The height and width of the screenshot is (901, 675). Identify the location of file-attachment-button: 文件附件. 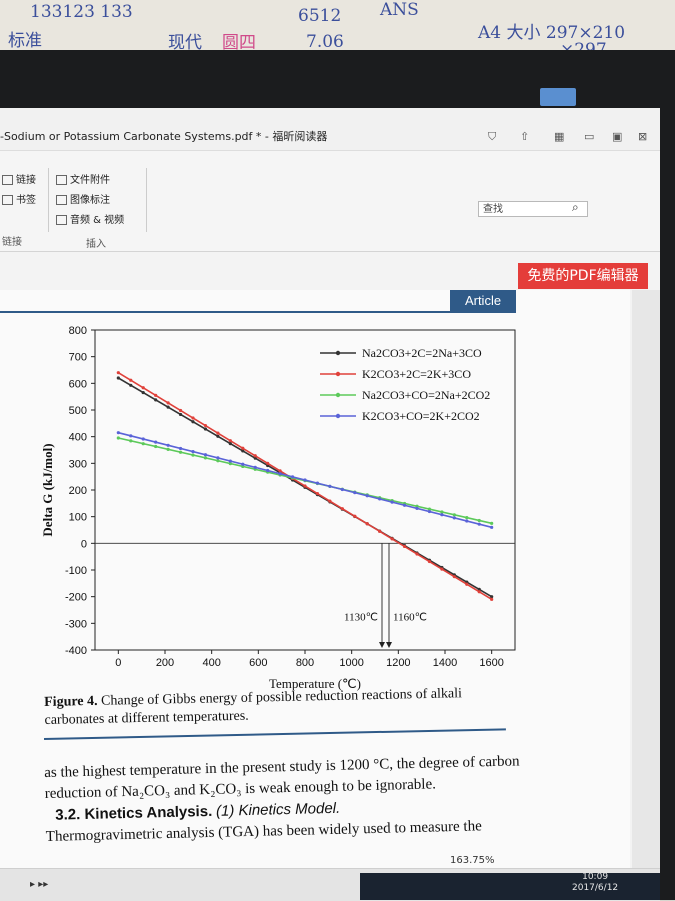
(83, 178).